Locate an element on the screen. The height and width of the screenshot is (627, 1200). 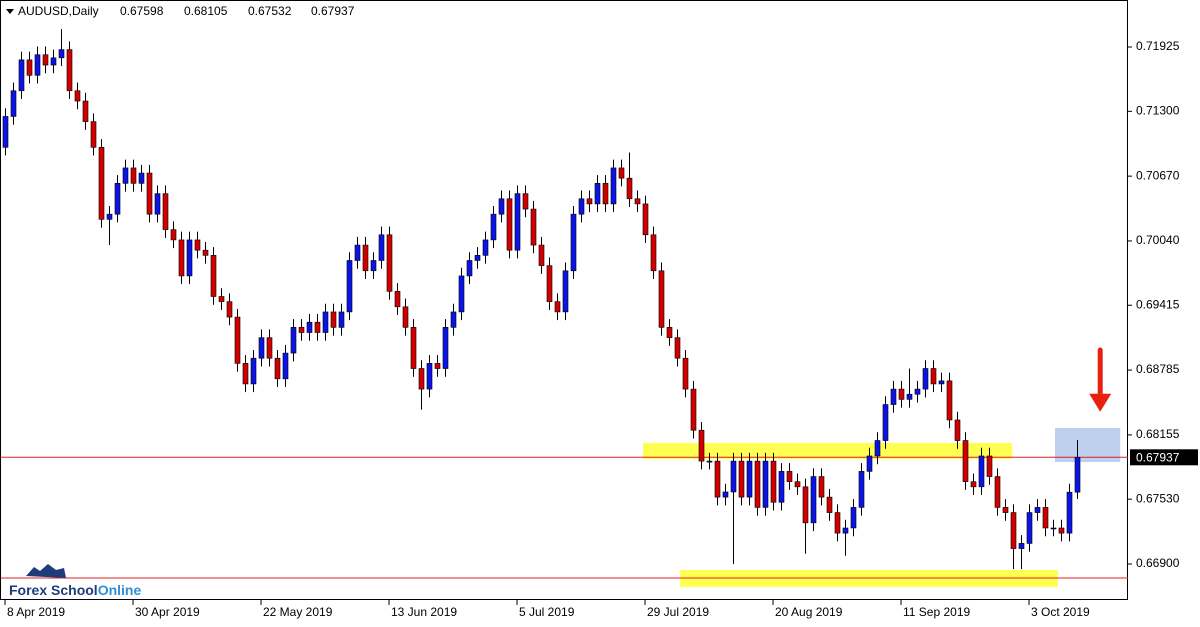
y-tick-label: 0.68785 is located at coordinates (1158, 369).